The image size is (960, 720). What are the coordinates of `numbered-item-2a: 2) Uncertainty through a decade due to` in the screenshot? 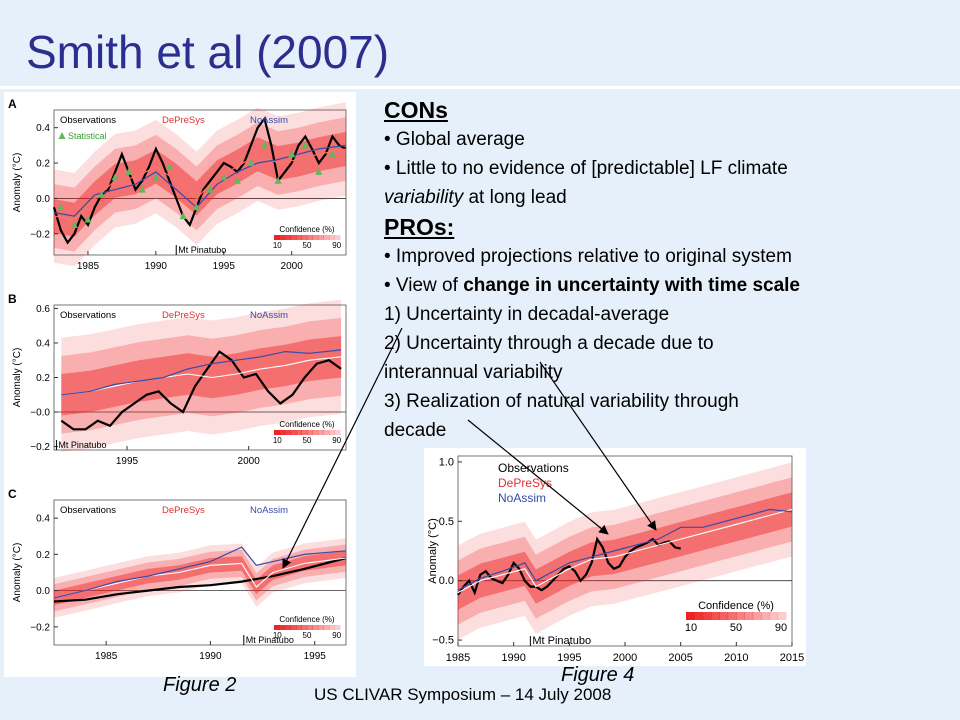 It's located at (549, 343).